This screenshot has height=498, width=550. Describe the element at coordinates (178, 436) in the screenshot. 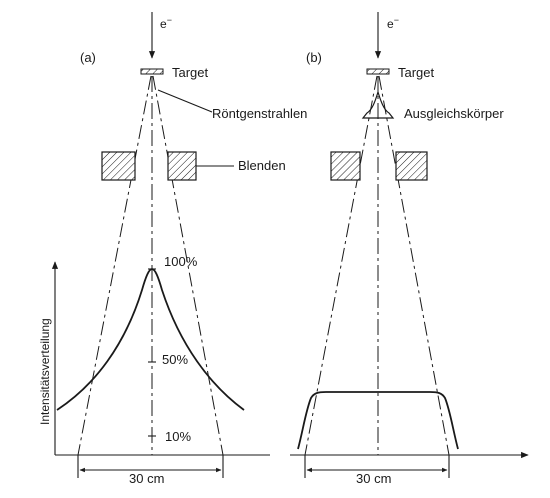

I see `tick-label-10: 10%` at that location.